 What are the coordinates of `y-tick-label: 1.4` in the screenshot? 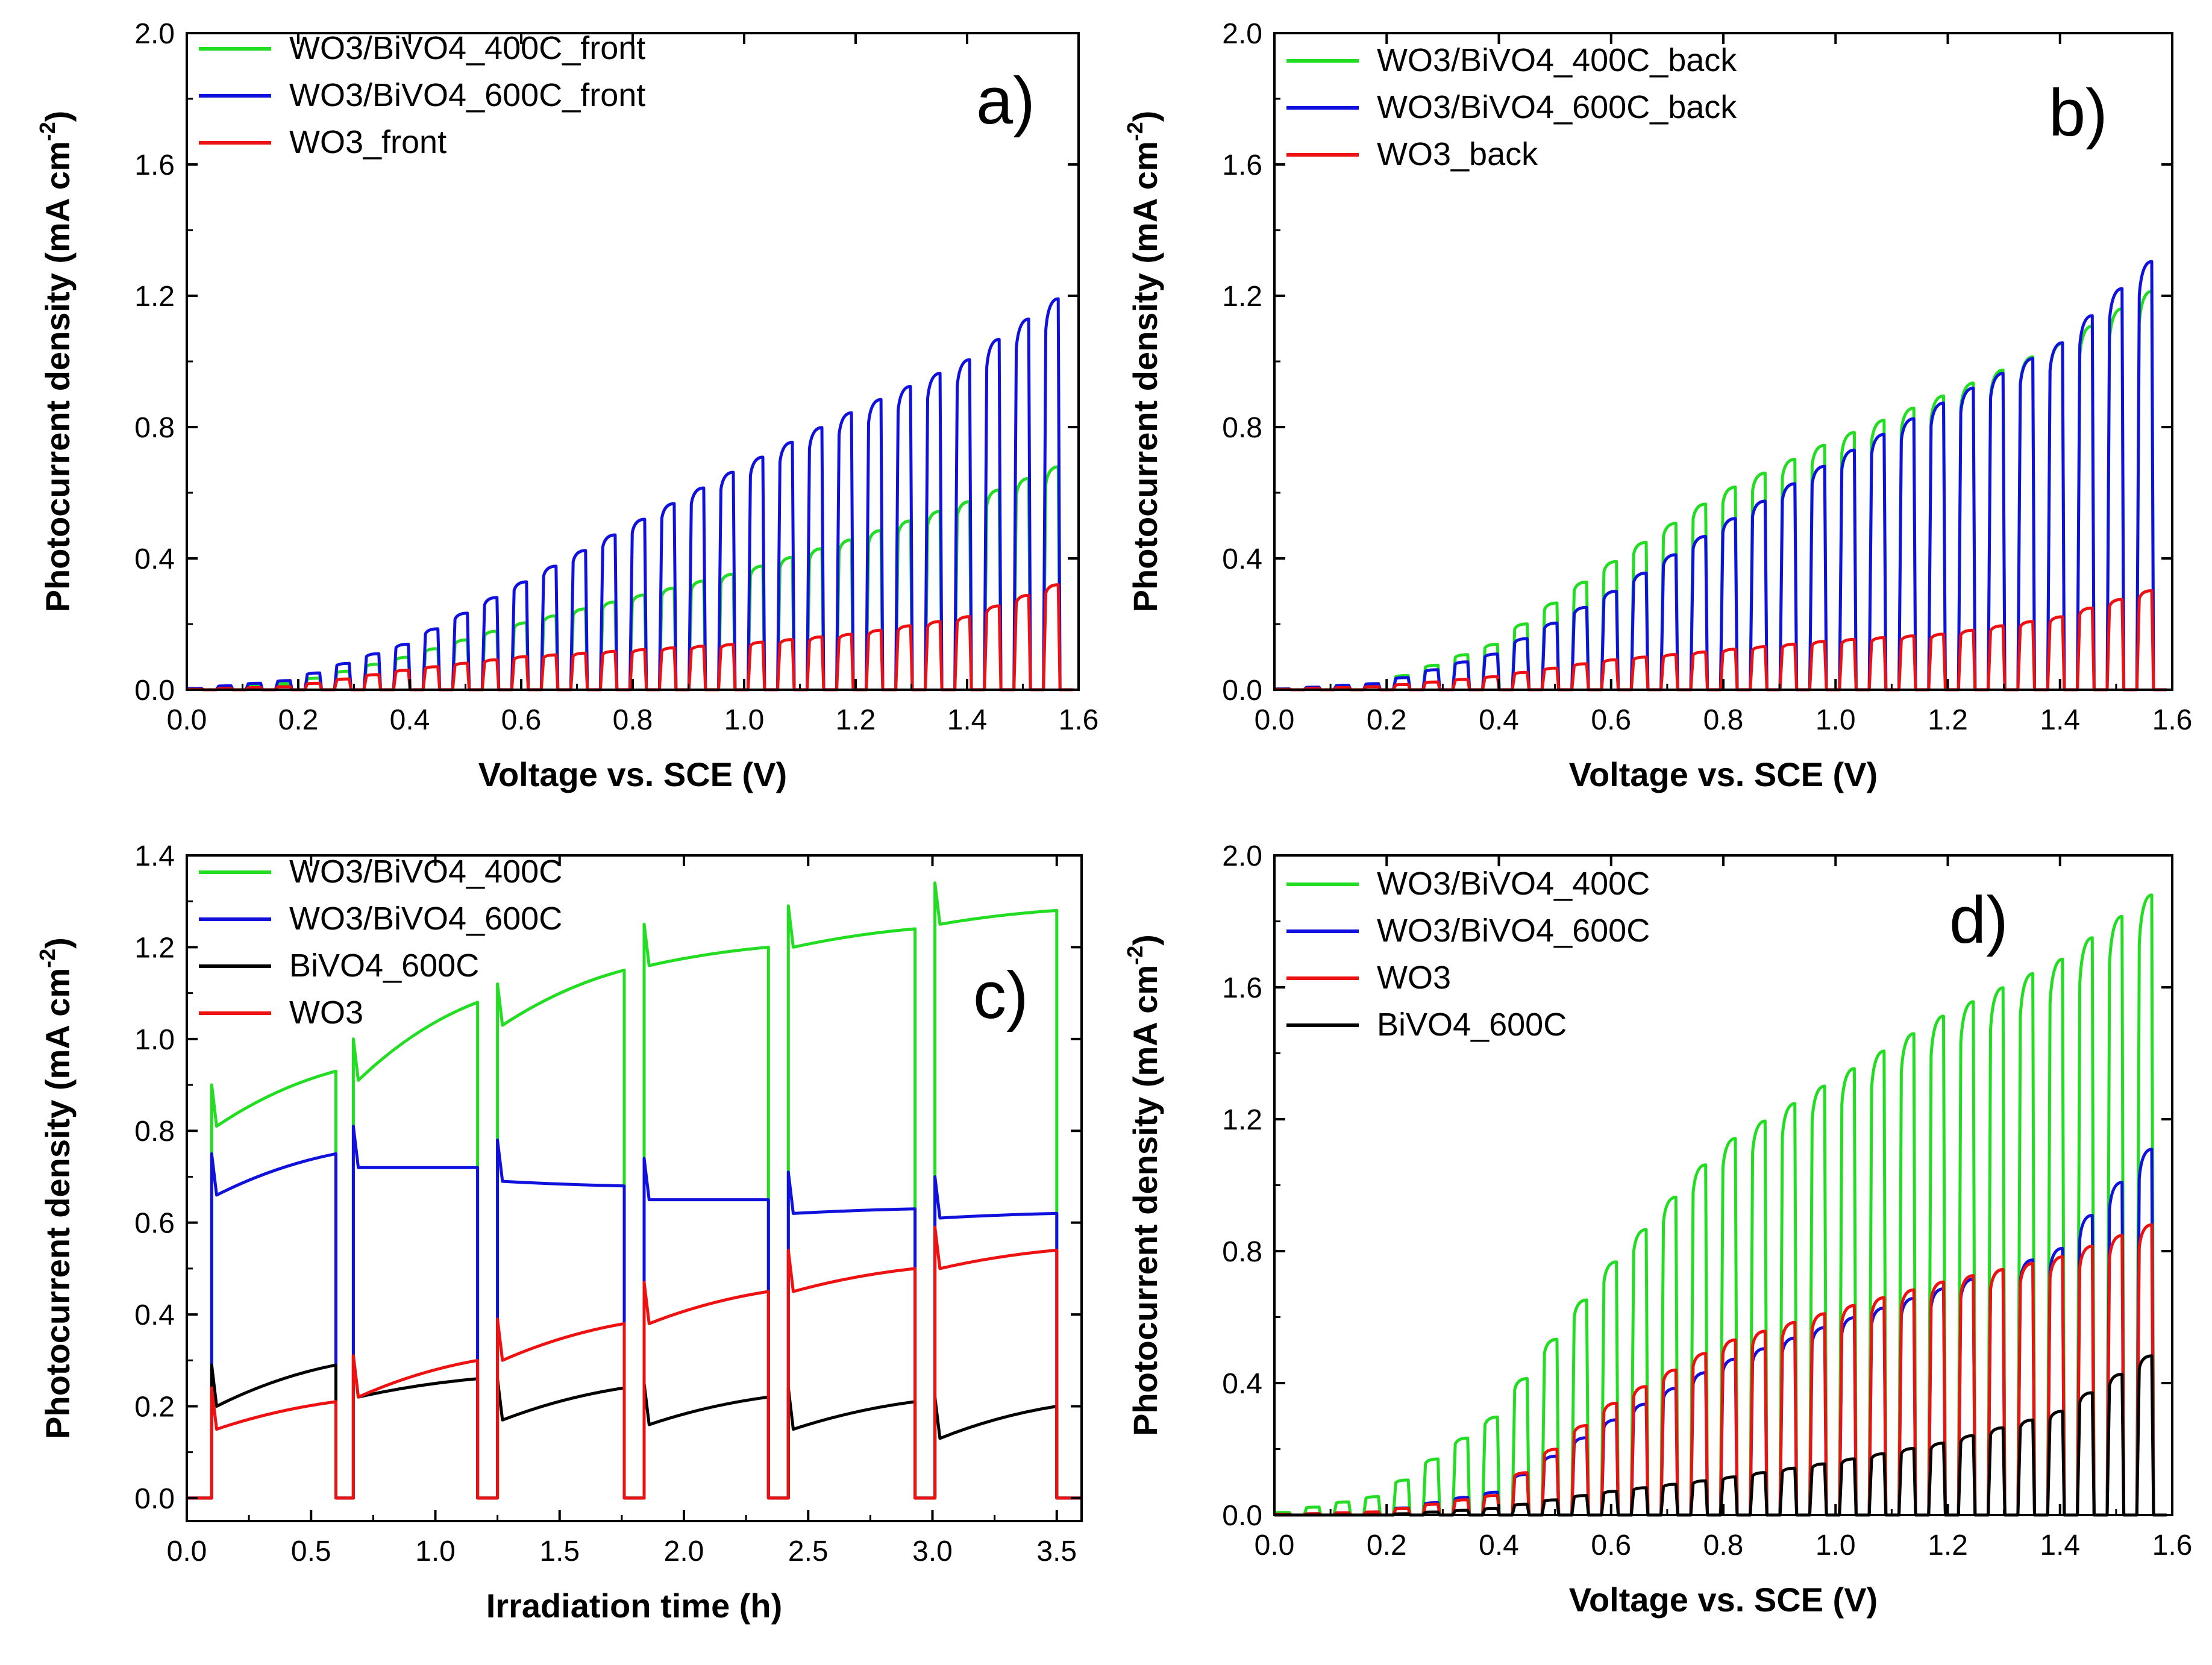 It's located at (154, 856).